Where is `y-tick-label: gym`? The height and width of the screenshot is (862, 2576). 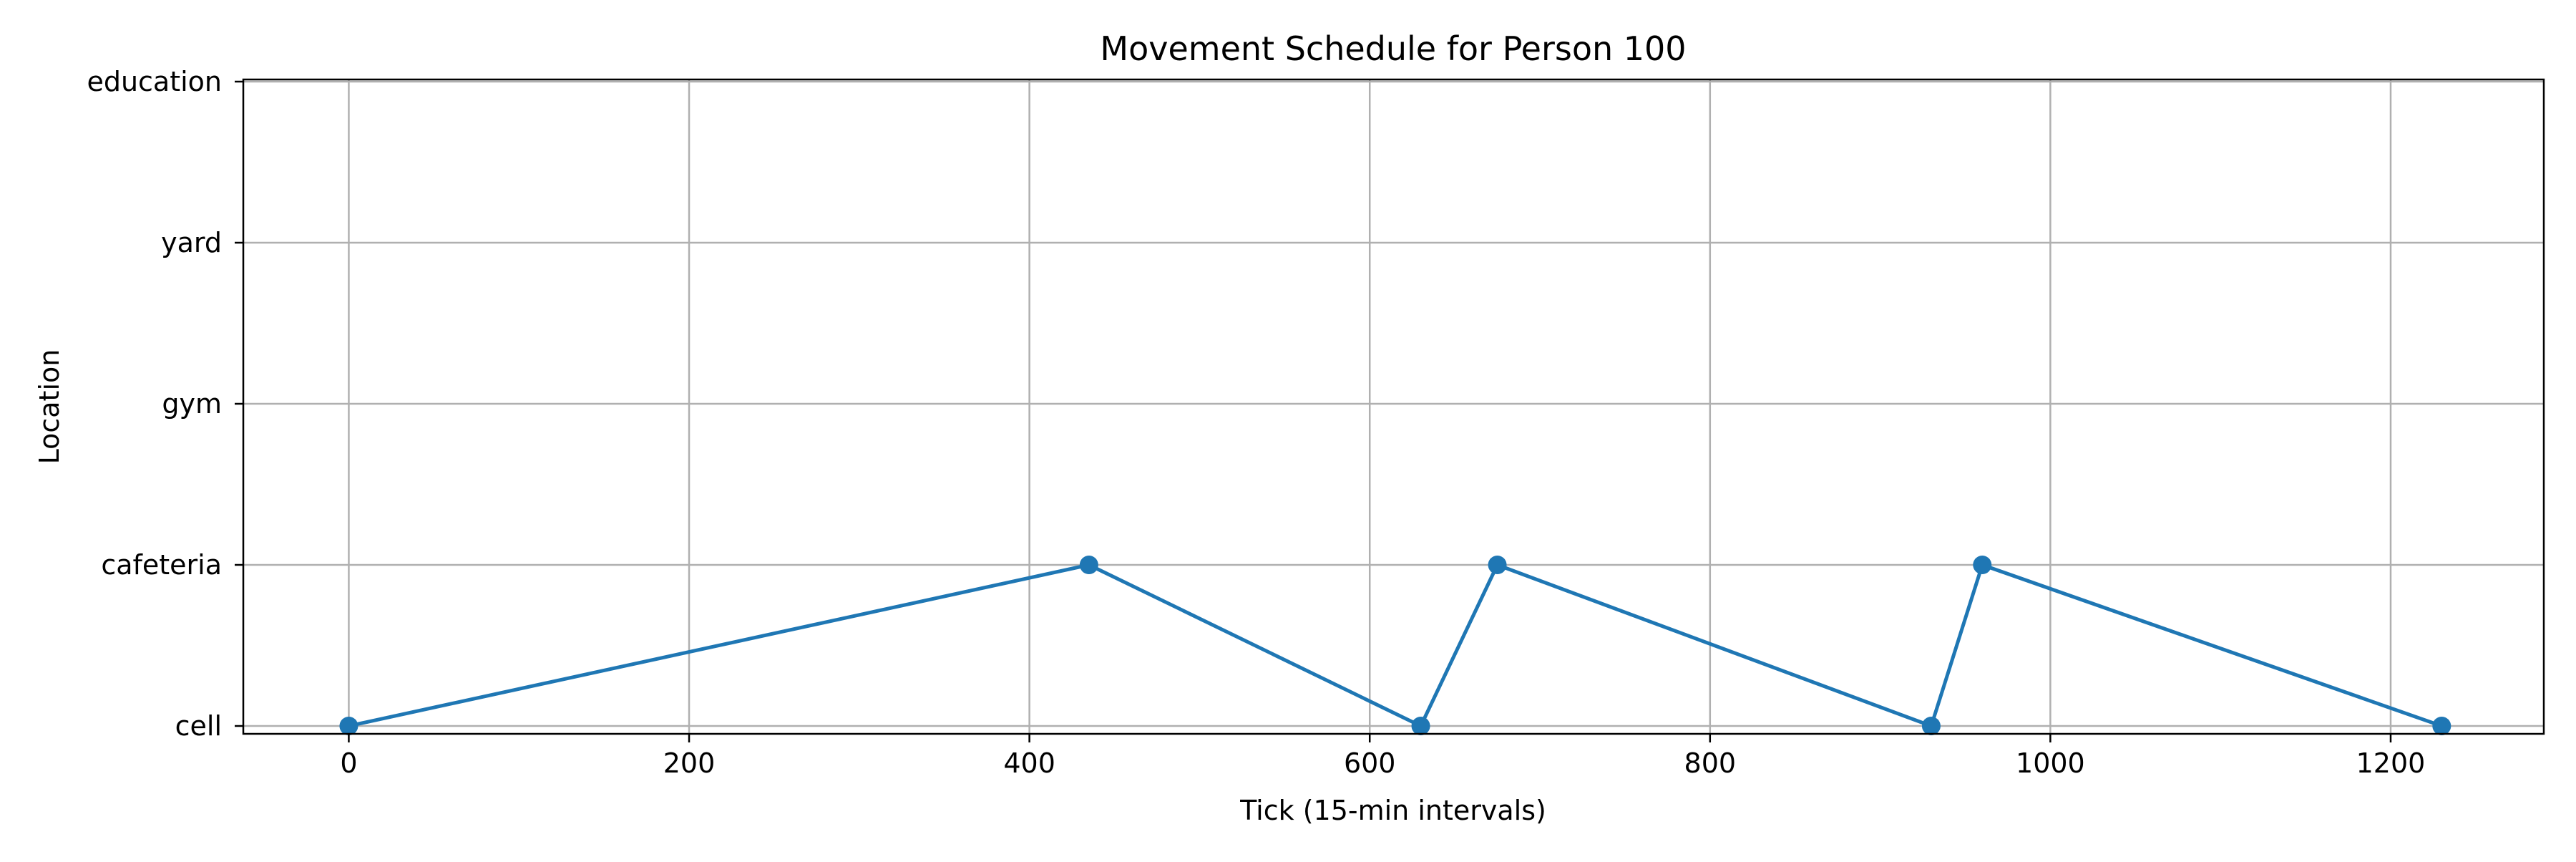 y-tick-label: gym is located at coordinates (192, 404).